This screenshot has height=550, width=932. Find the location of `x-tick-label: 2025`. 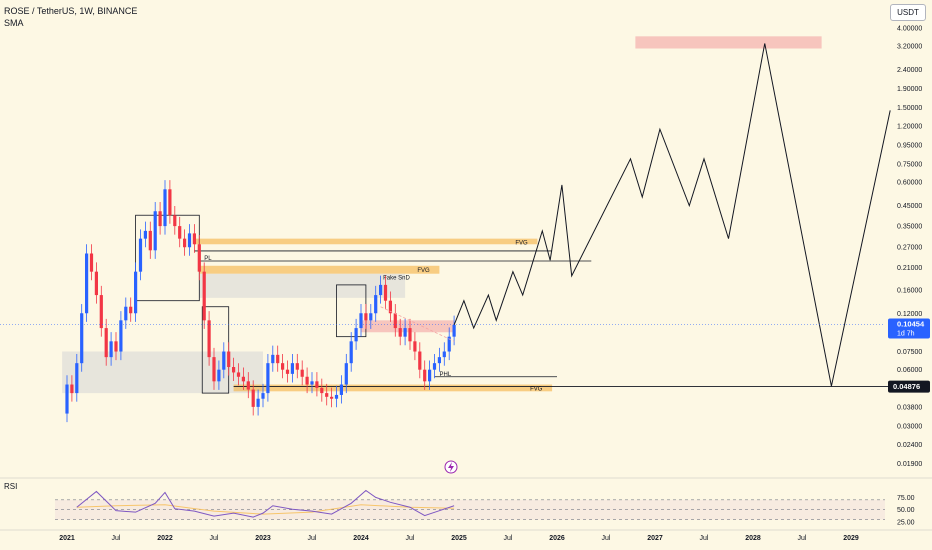

x-tick-label: 2025 is located at coordinates (459, 538).